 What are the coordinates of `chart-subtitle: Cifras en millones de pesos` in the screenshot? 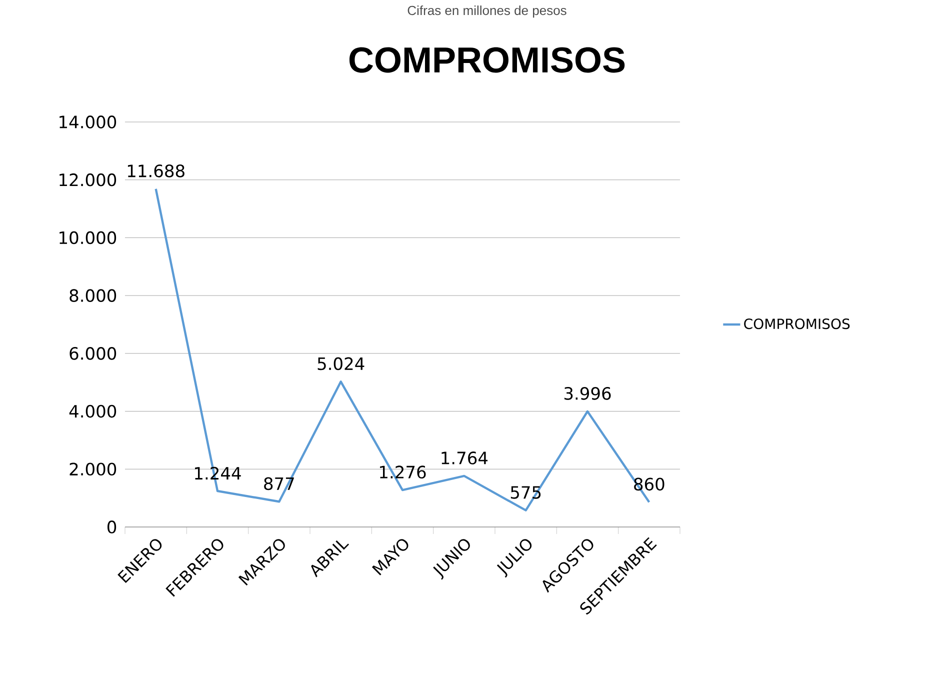 It's located at (487, 12).